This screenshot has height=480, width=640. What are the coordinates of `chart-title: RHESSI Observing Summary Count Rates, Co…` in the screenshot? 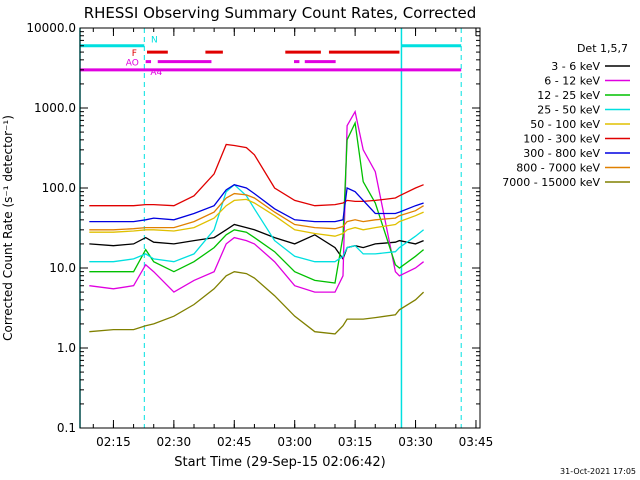 It's located at (280, 13).